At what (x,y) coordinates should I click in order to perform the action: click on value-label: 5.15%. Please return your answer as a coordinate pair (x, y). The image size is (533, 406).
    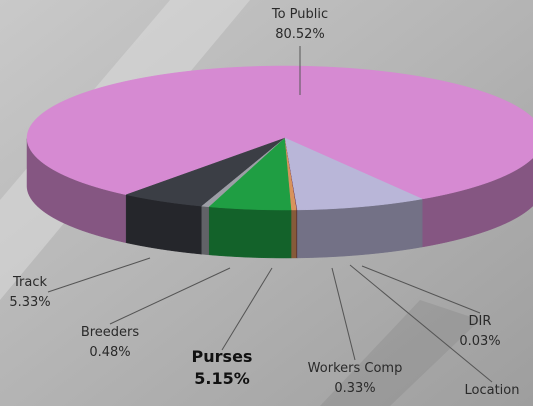
    Looking at the image, I should click on (222, 378).